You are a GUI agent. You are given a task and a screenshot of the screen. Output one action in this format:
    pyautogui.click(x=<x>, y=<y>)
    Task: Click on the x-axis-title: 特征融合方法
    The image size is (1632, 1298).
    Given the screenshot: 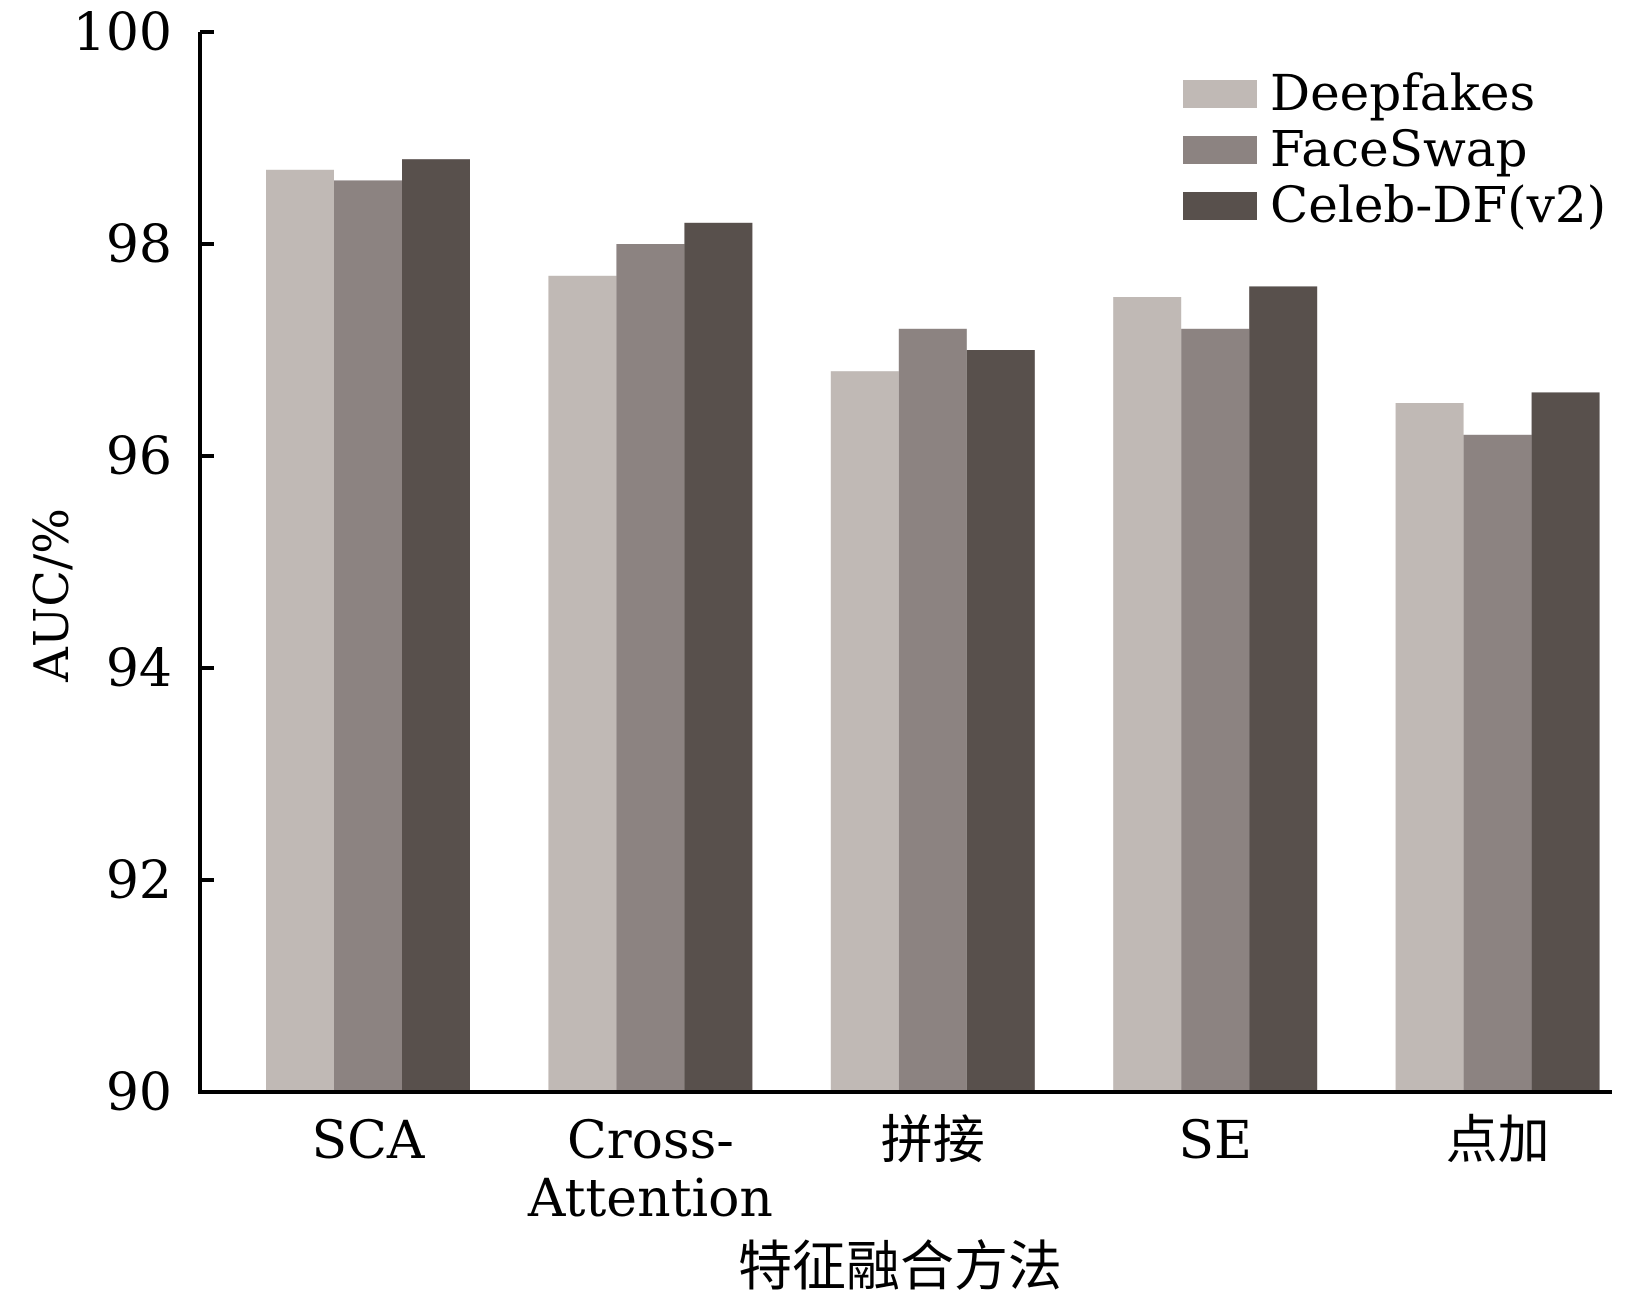 What is the action you would take?
    pyautogui.click(x=900, y=1266)
    